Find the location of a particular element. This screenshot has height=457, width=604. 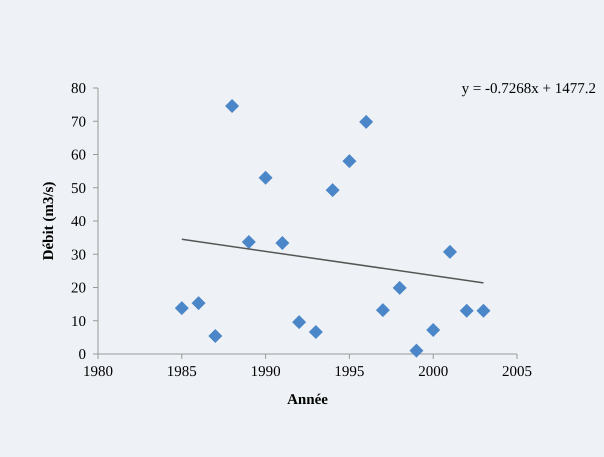

x-tick-label: 2000 is located at coordinates (433, 372).